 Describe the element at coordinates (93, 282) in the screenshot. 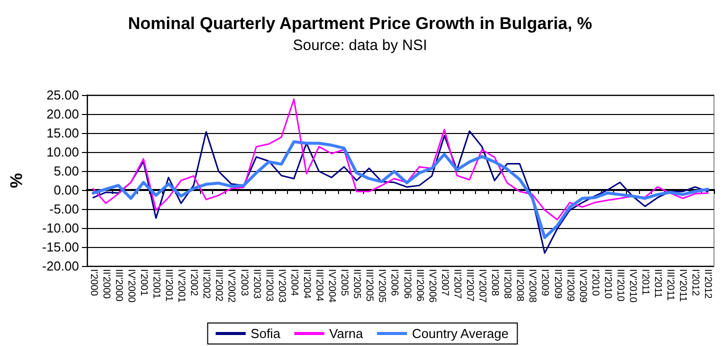

I see `x-tick-label: I'2000` at that location.